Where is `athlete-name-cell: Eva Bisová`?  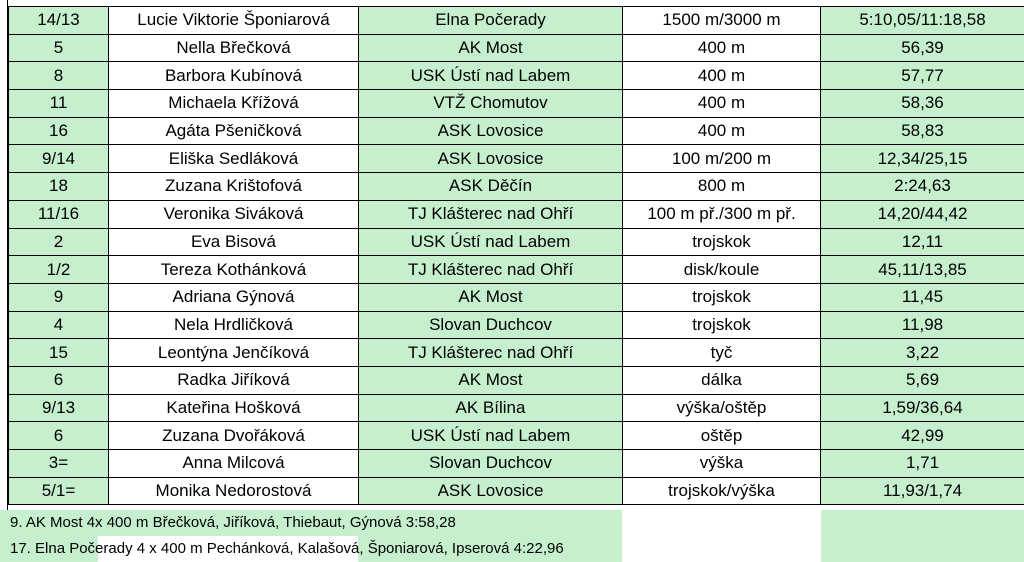
athlete-name-cell: Eva Bisová is located at coordinates (233, 242).